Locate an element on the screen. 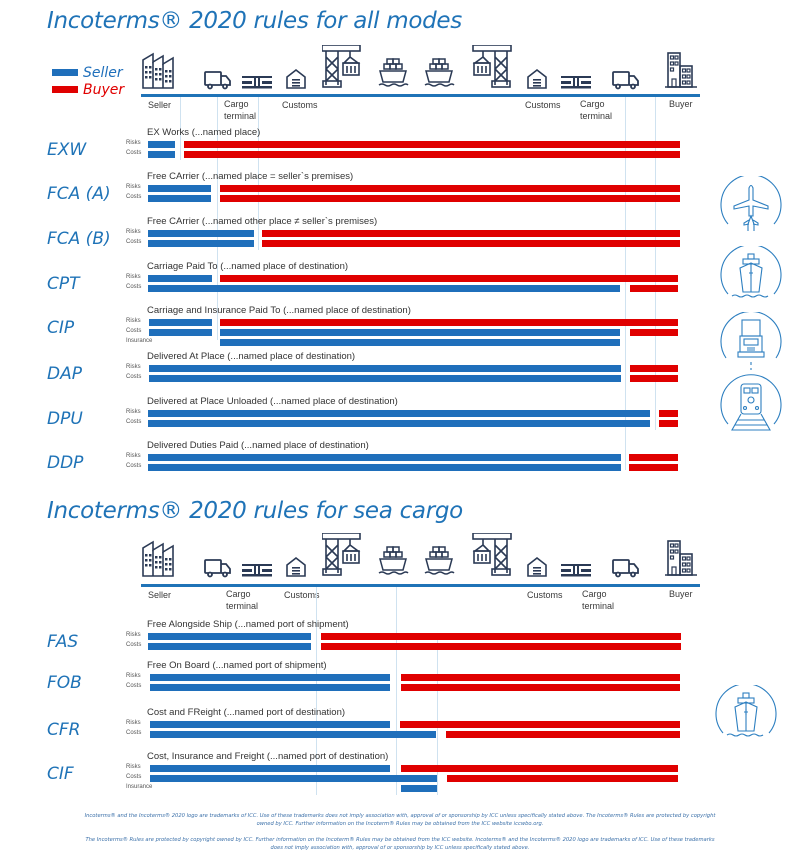 This screenshot has height=868, width=800. stop-label: Buyer is located at coordinates (681, 594).